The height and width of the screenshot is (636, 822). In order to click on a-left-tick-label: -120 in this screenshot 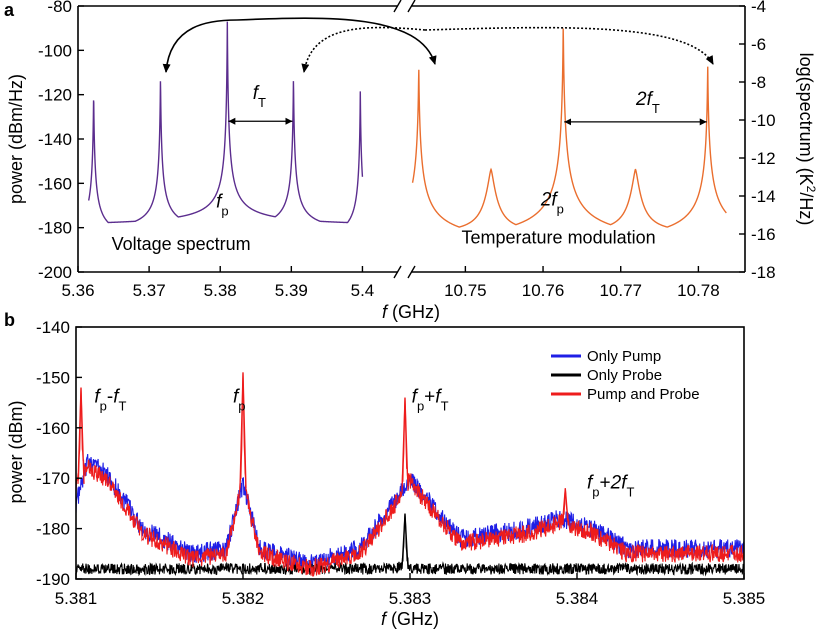, I will do `click(55, 95)`.